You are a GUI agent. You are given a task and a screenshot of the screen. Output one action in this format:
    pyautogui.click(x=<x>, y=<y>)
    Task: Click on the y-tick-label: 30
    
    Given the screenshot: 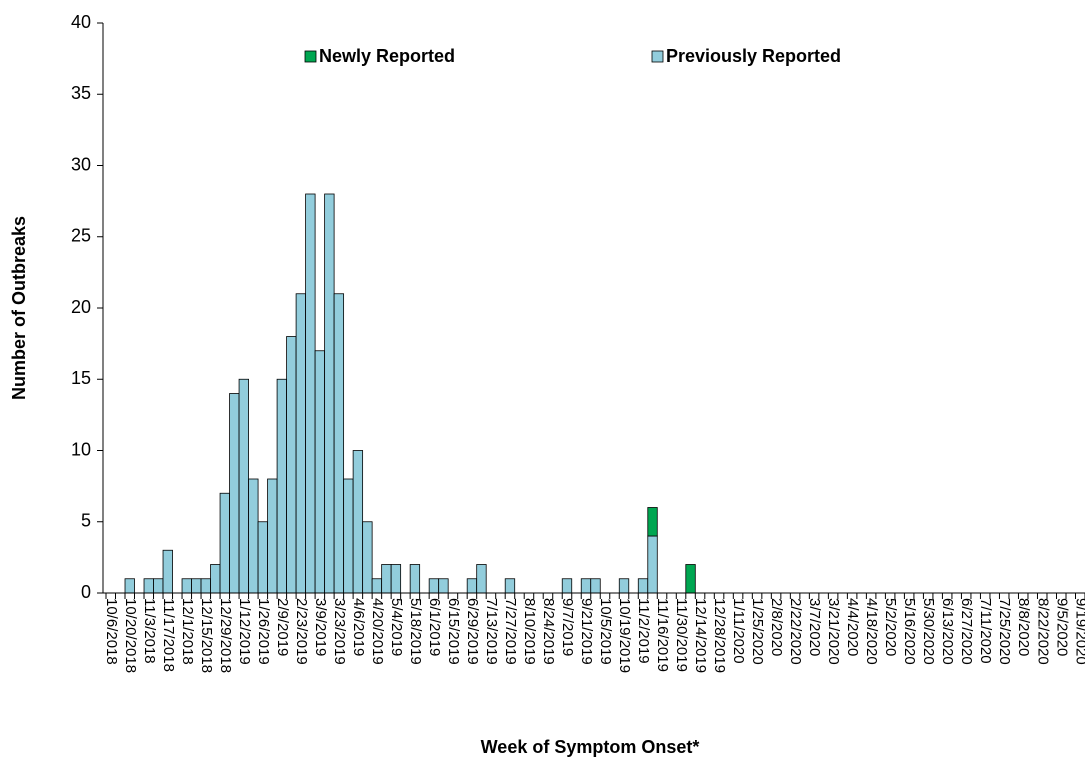 What is the action you would take?
    pyautogui.click(x=81, y=164)
    